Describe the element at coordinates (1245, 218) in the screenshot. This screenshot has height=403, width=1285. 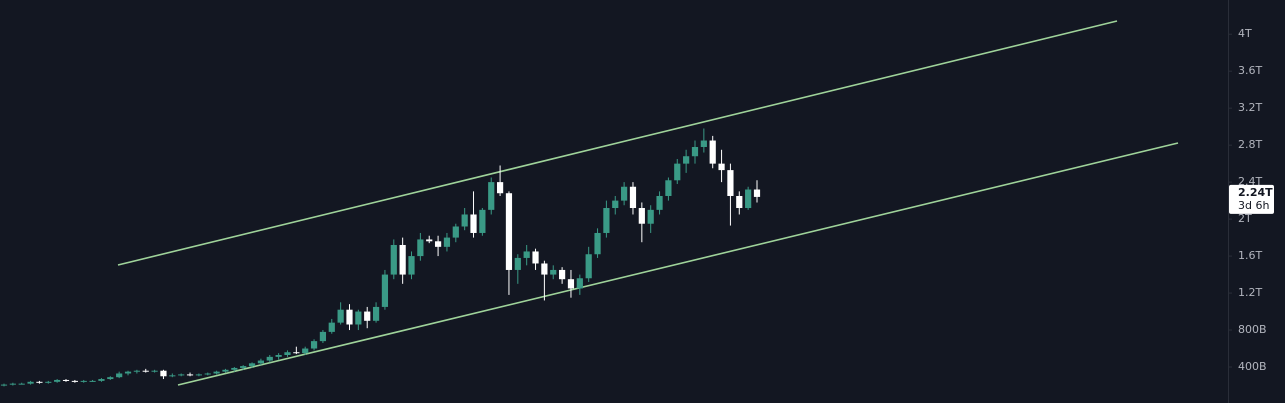
I see `y-tick-label: 2T` at that location.